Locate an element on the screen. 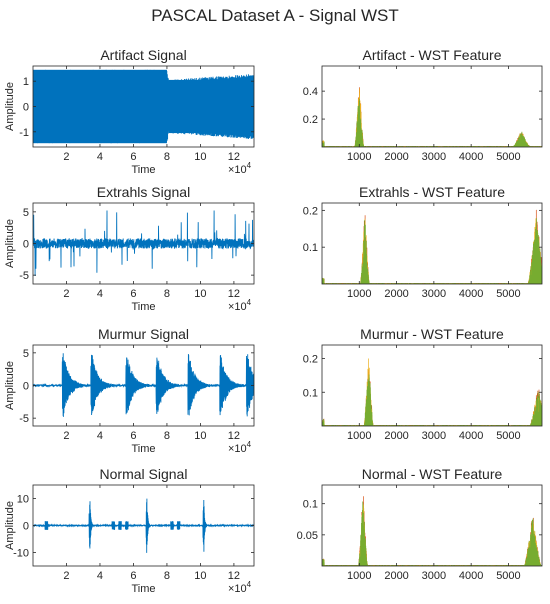 The image size is (550, 604). extrahls-wst-plot-area is located at coordinates (432, 246).